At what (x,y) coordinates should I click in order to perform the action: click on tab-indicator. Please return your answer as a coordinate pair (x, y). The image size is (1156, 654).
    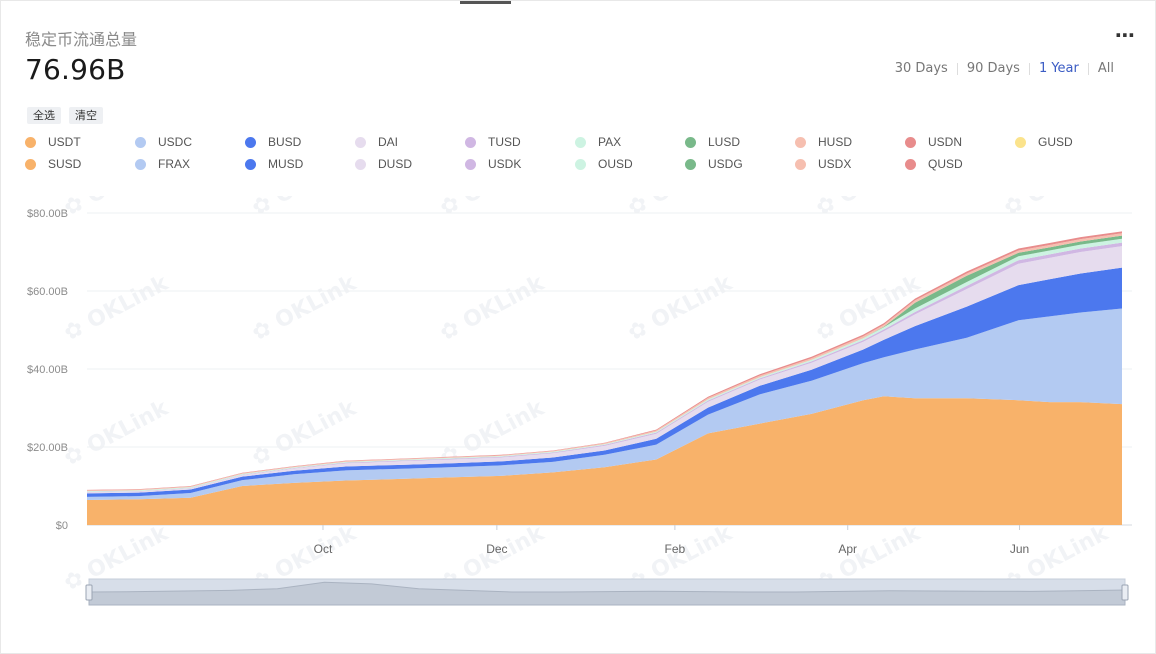
    Looking at the image, I should click on (485, 2).